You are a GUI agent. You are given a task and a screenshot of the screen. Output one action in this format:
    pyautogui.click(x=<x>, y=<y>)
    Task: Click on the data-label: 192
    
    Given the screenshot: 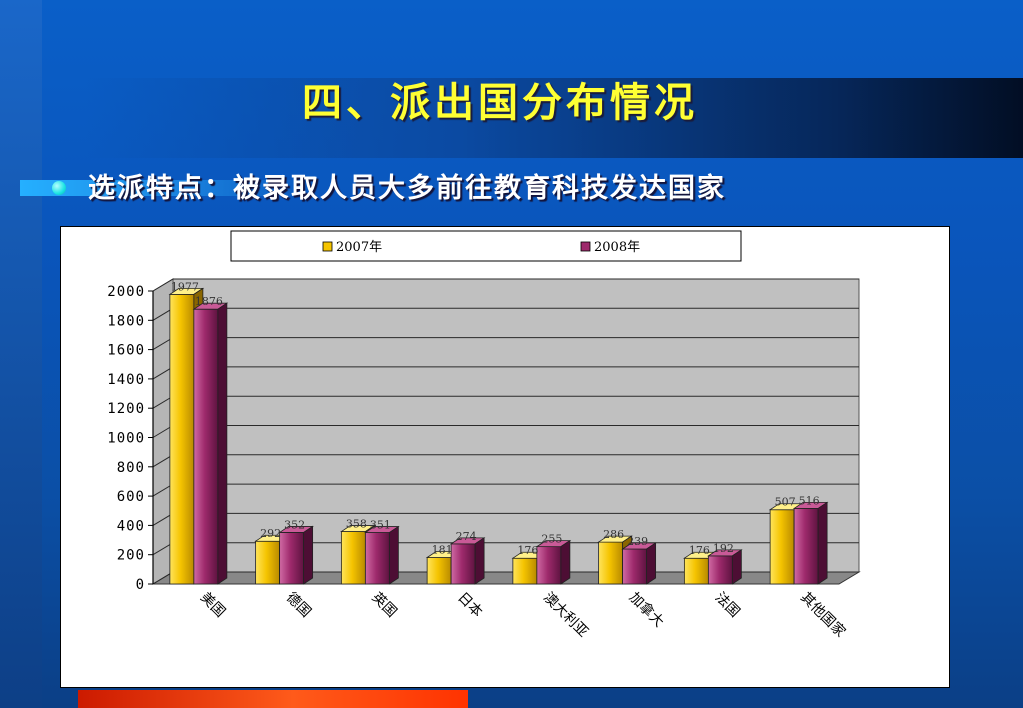 What is the action you would take?
    pyautogui.click(x=723, y=548)
    